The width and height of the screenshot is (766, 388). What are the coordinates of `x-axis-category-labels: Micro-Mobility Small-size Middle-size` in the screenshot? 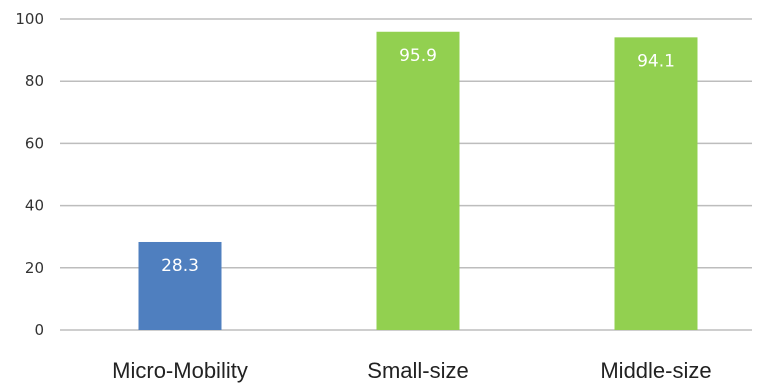 It's located at (411, 370).